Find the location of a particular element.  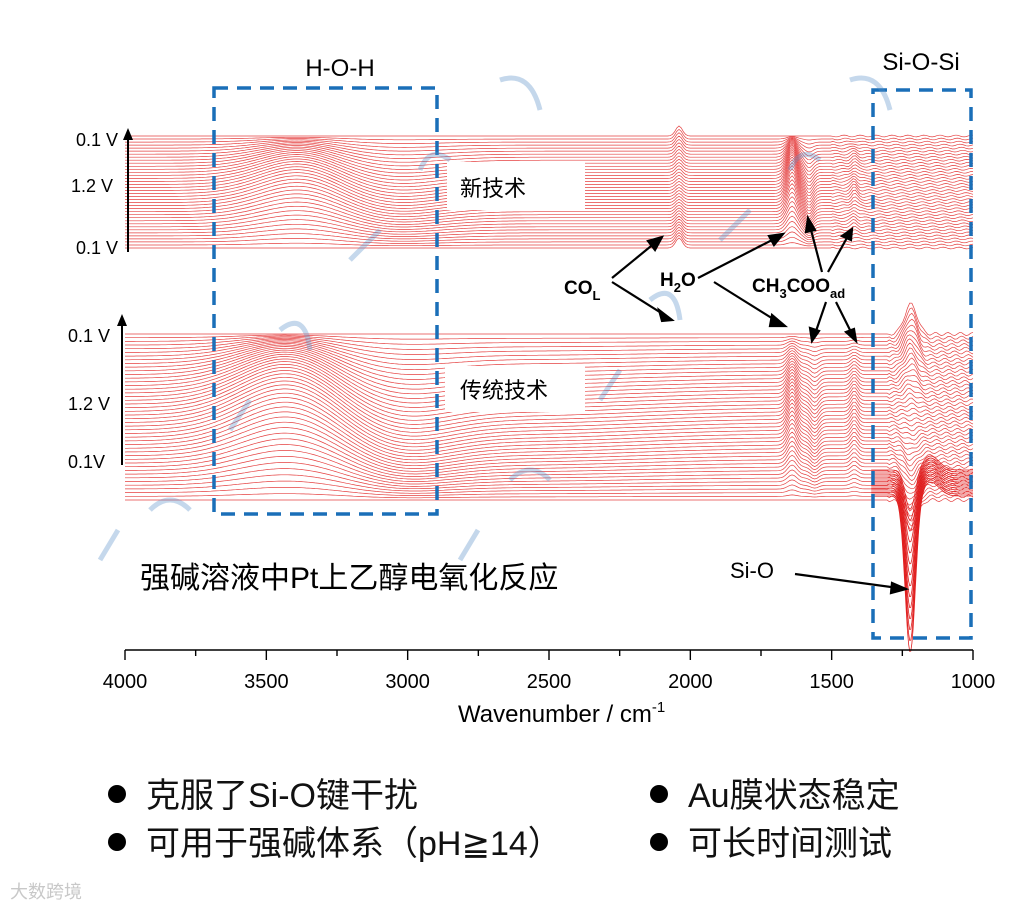

x-tick-label: 4000 is located at coordinates (125, 682).